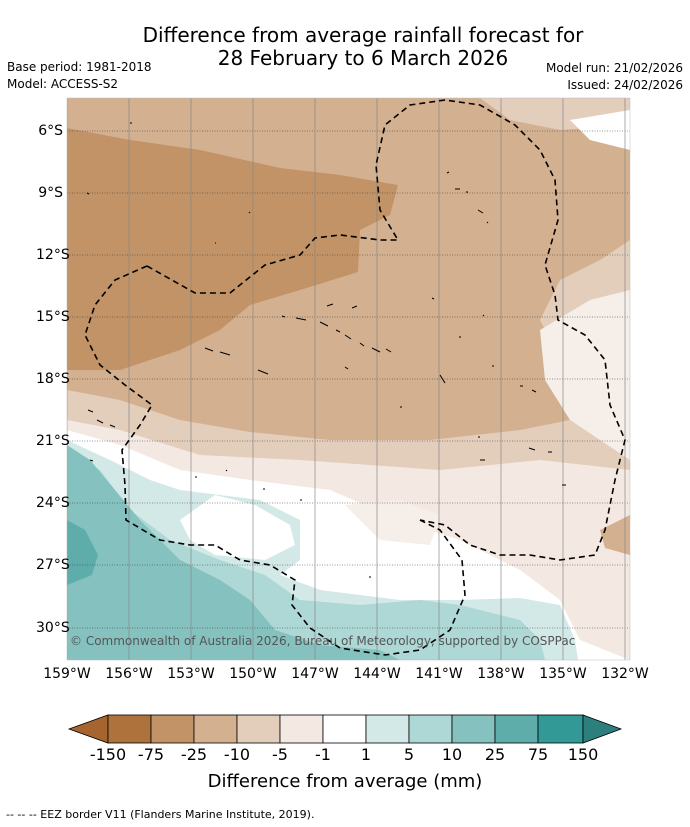 This screenshot has height=827, width=690. What do you see at coordinates (501, 674) in the screenshot?
I see `lon-label-138w: 138°W` at bounding box center [501, 674].